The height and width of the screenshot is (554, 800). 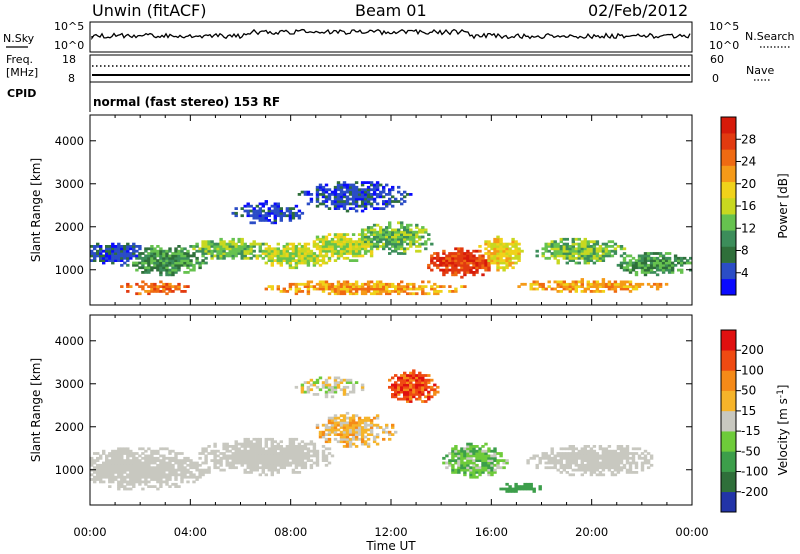 I want to click on colorbar-tick-label: 100, so click(x=752, y=370).